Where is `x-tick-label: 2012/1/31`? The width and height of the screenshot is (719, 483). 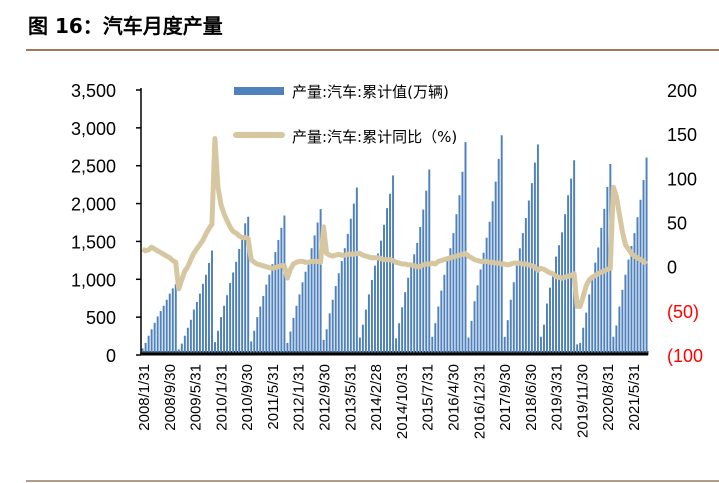
x-tick-label: 2012/1/31 is located at coordinates (299, 397).